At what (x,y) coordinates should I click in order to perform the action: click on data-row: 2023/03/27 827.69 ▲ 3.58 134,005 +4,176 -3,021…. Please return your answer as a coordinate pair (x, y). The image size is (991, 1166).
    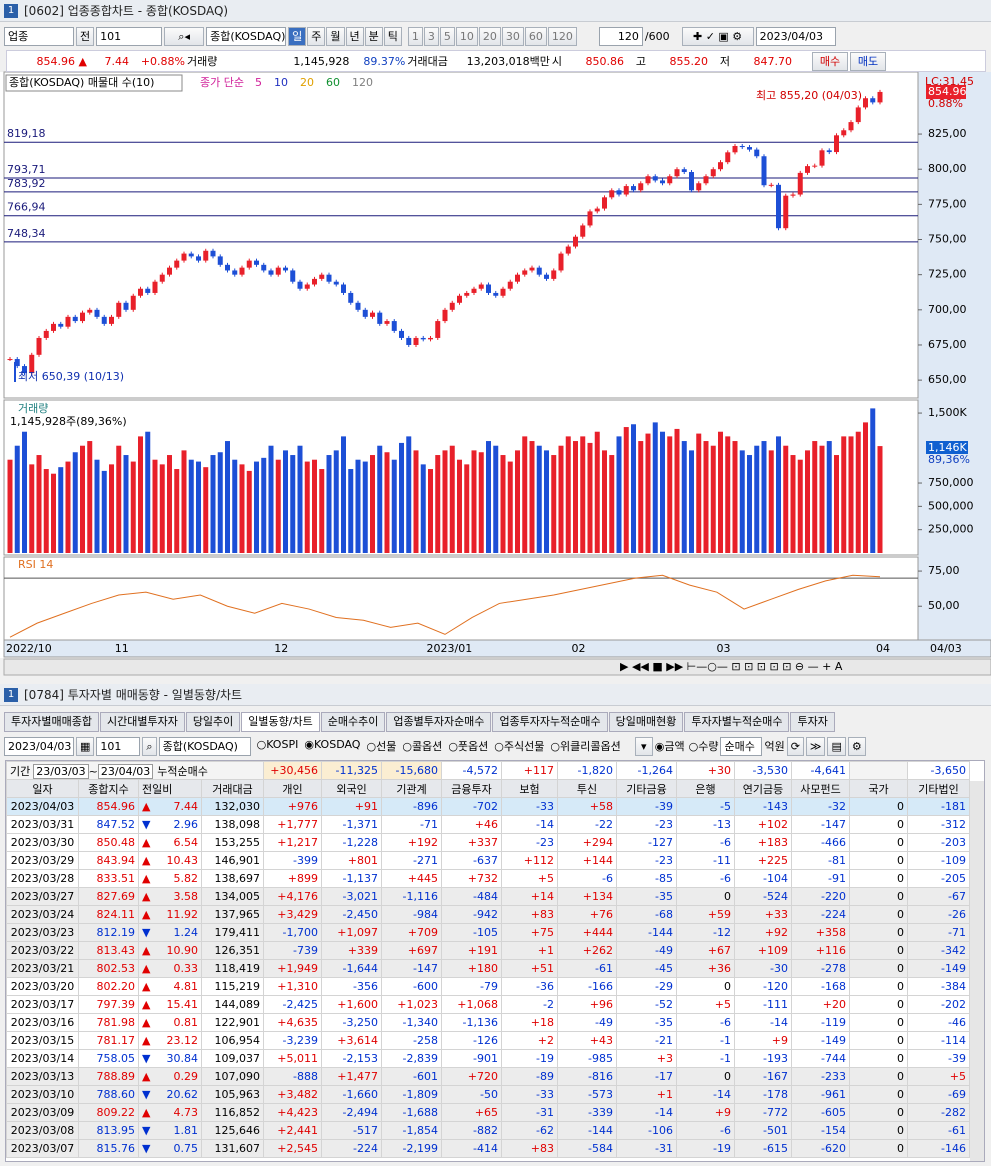
    Looking at the image, I should click on (488, 896).